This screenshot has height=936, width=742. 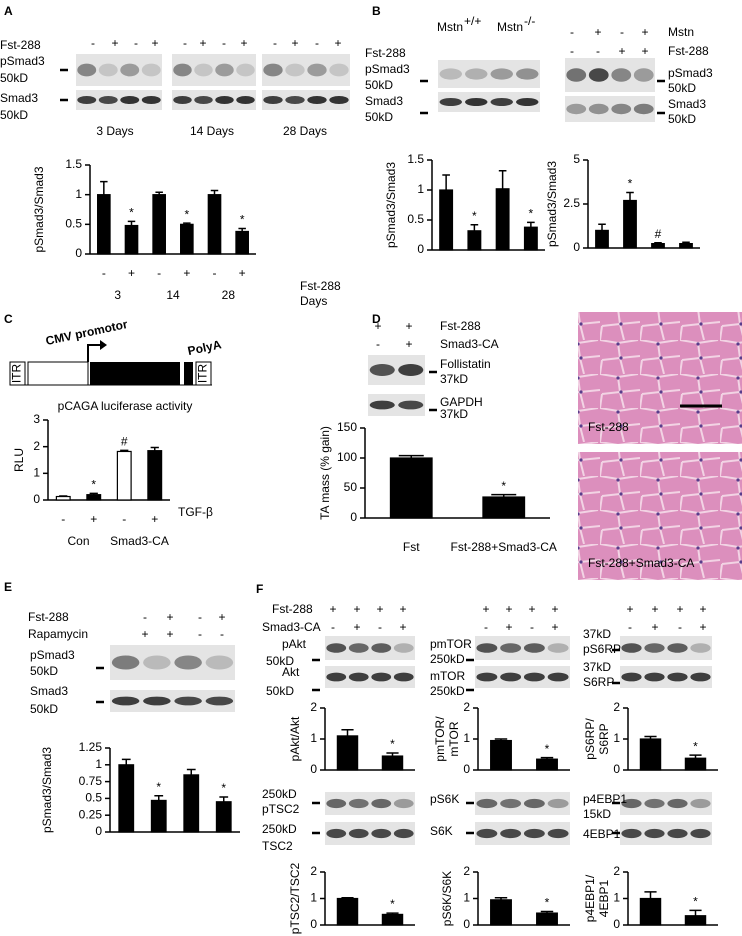 What do you see at coordinates (91, 814) in the screenshot?
I see `y-tick-label: 0.25` at bounding box center [91, 814].